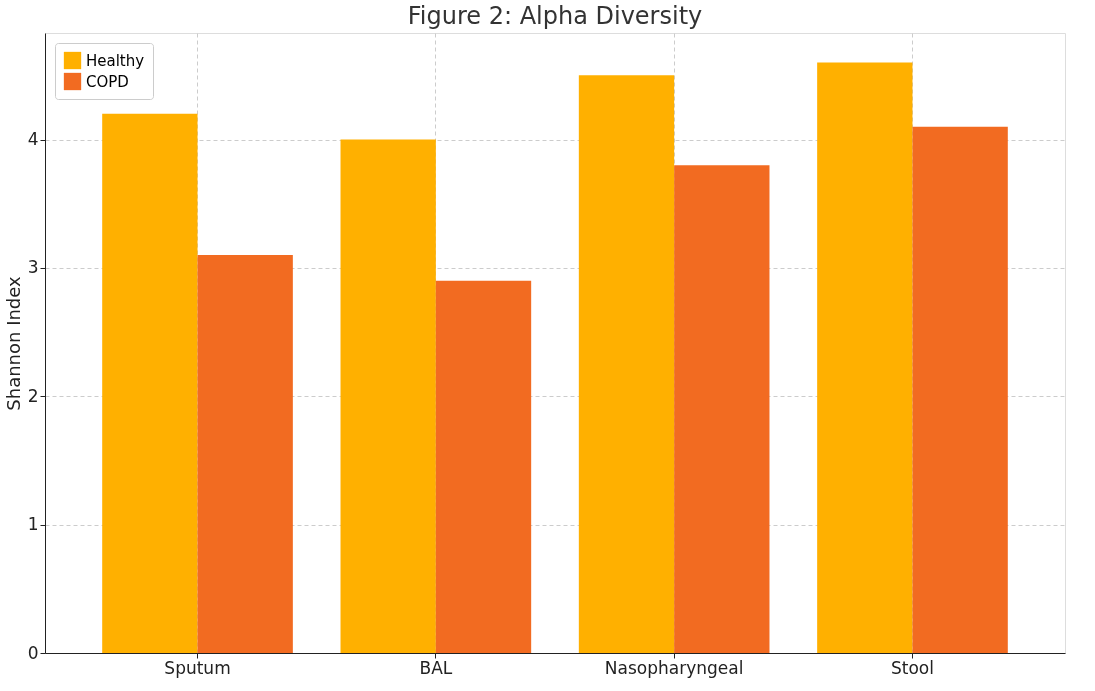  What do you see at coordinates (115, 60) in the screenshot?
I see `legend-label: Healthy` at bounding box center [115, 60].